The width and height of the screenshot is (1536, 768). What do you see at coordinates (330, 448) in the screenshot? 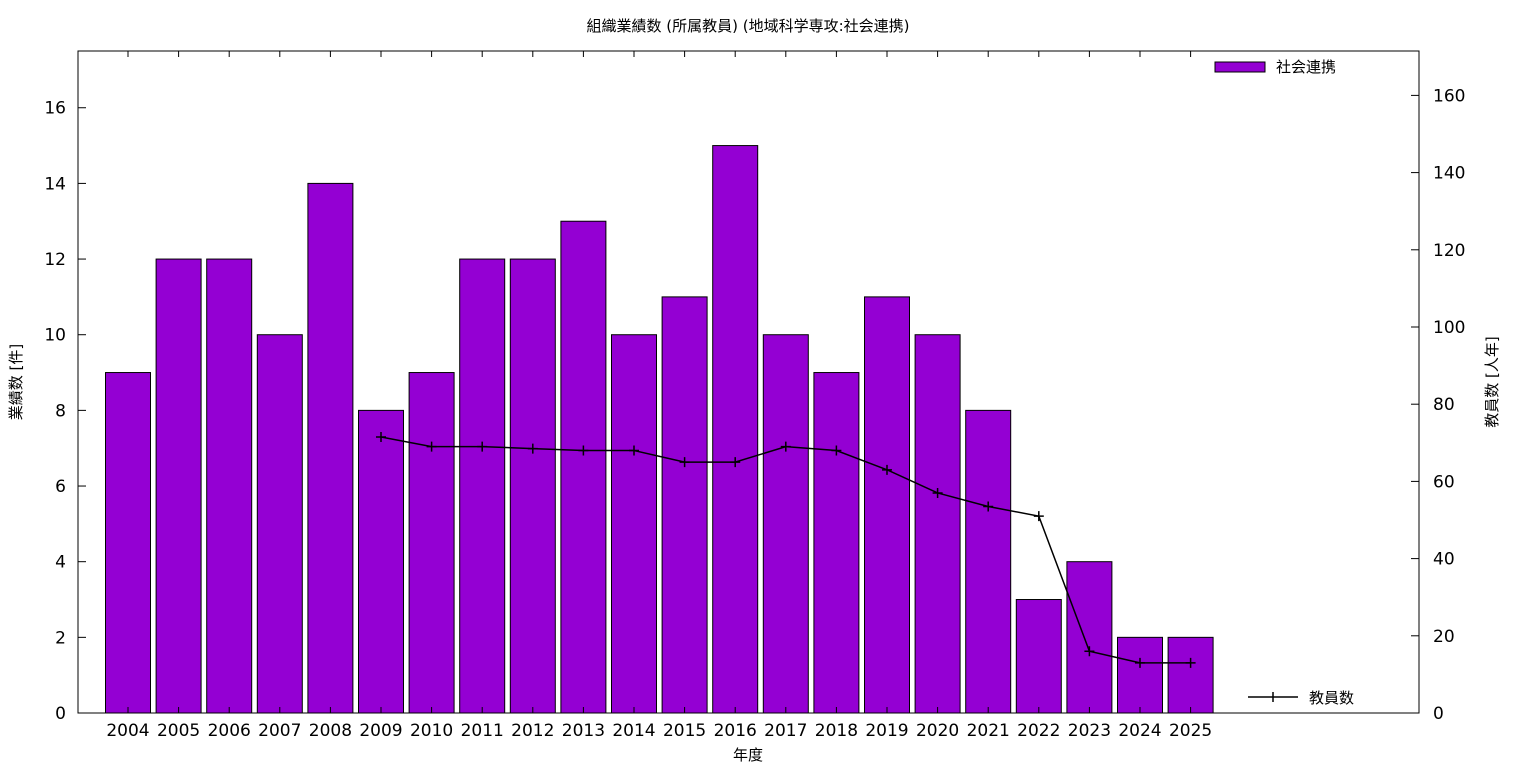
I see `bar-2008` at bounding box center [330, 448].